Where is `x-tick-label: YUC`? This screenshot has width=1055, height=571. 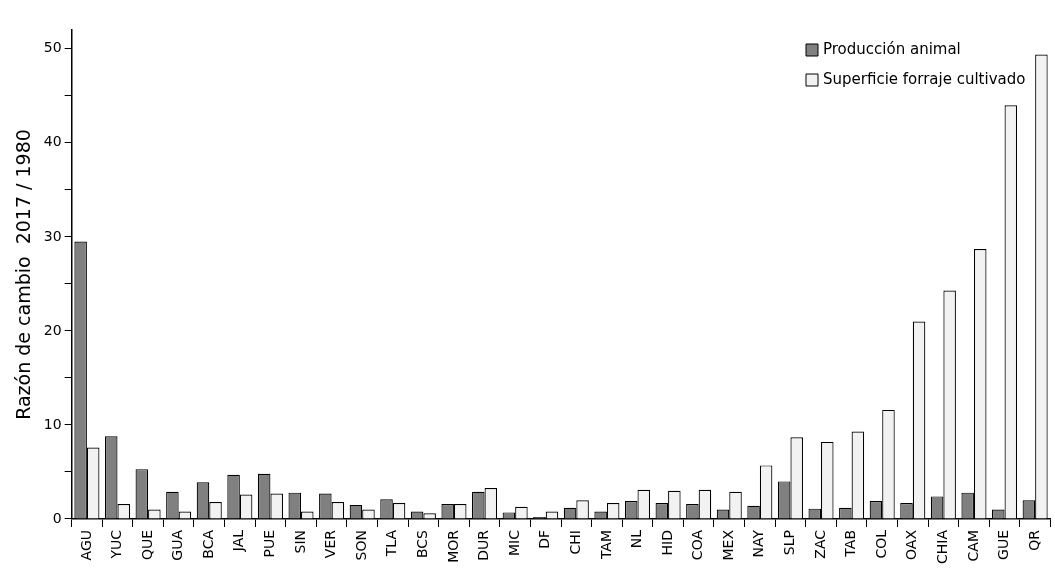
x-tick-label: YUC is located at coordinates (116, 544).